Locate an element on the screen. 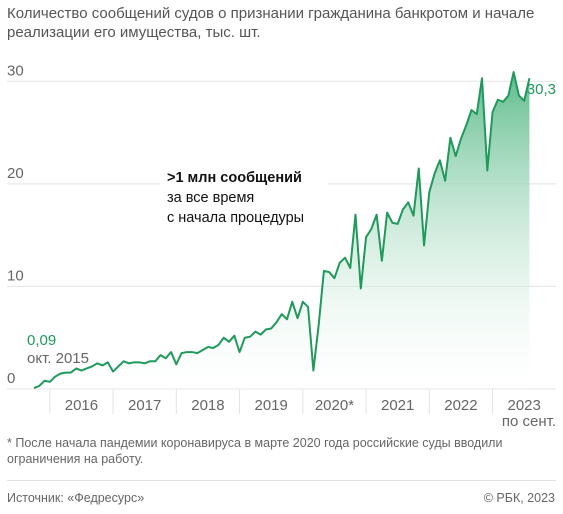  y-tick-label: 10 is located at coordinates (15, 275).